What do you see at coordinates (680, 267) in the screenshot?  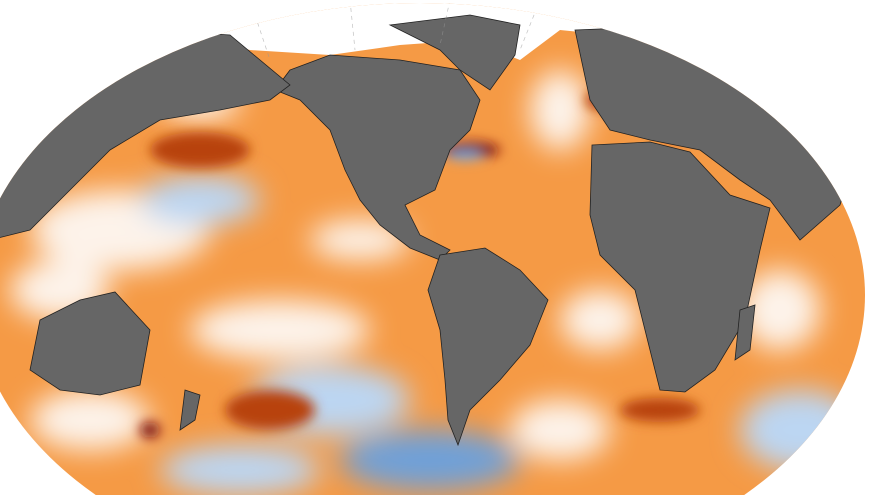 I see `landmass-africa` at bounding box center [680, 267].